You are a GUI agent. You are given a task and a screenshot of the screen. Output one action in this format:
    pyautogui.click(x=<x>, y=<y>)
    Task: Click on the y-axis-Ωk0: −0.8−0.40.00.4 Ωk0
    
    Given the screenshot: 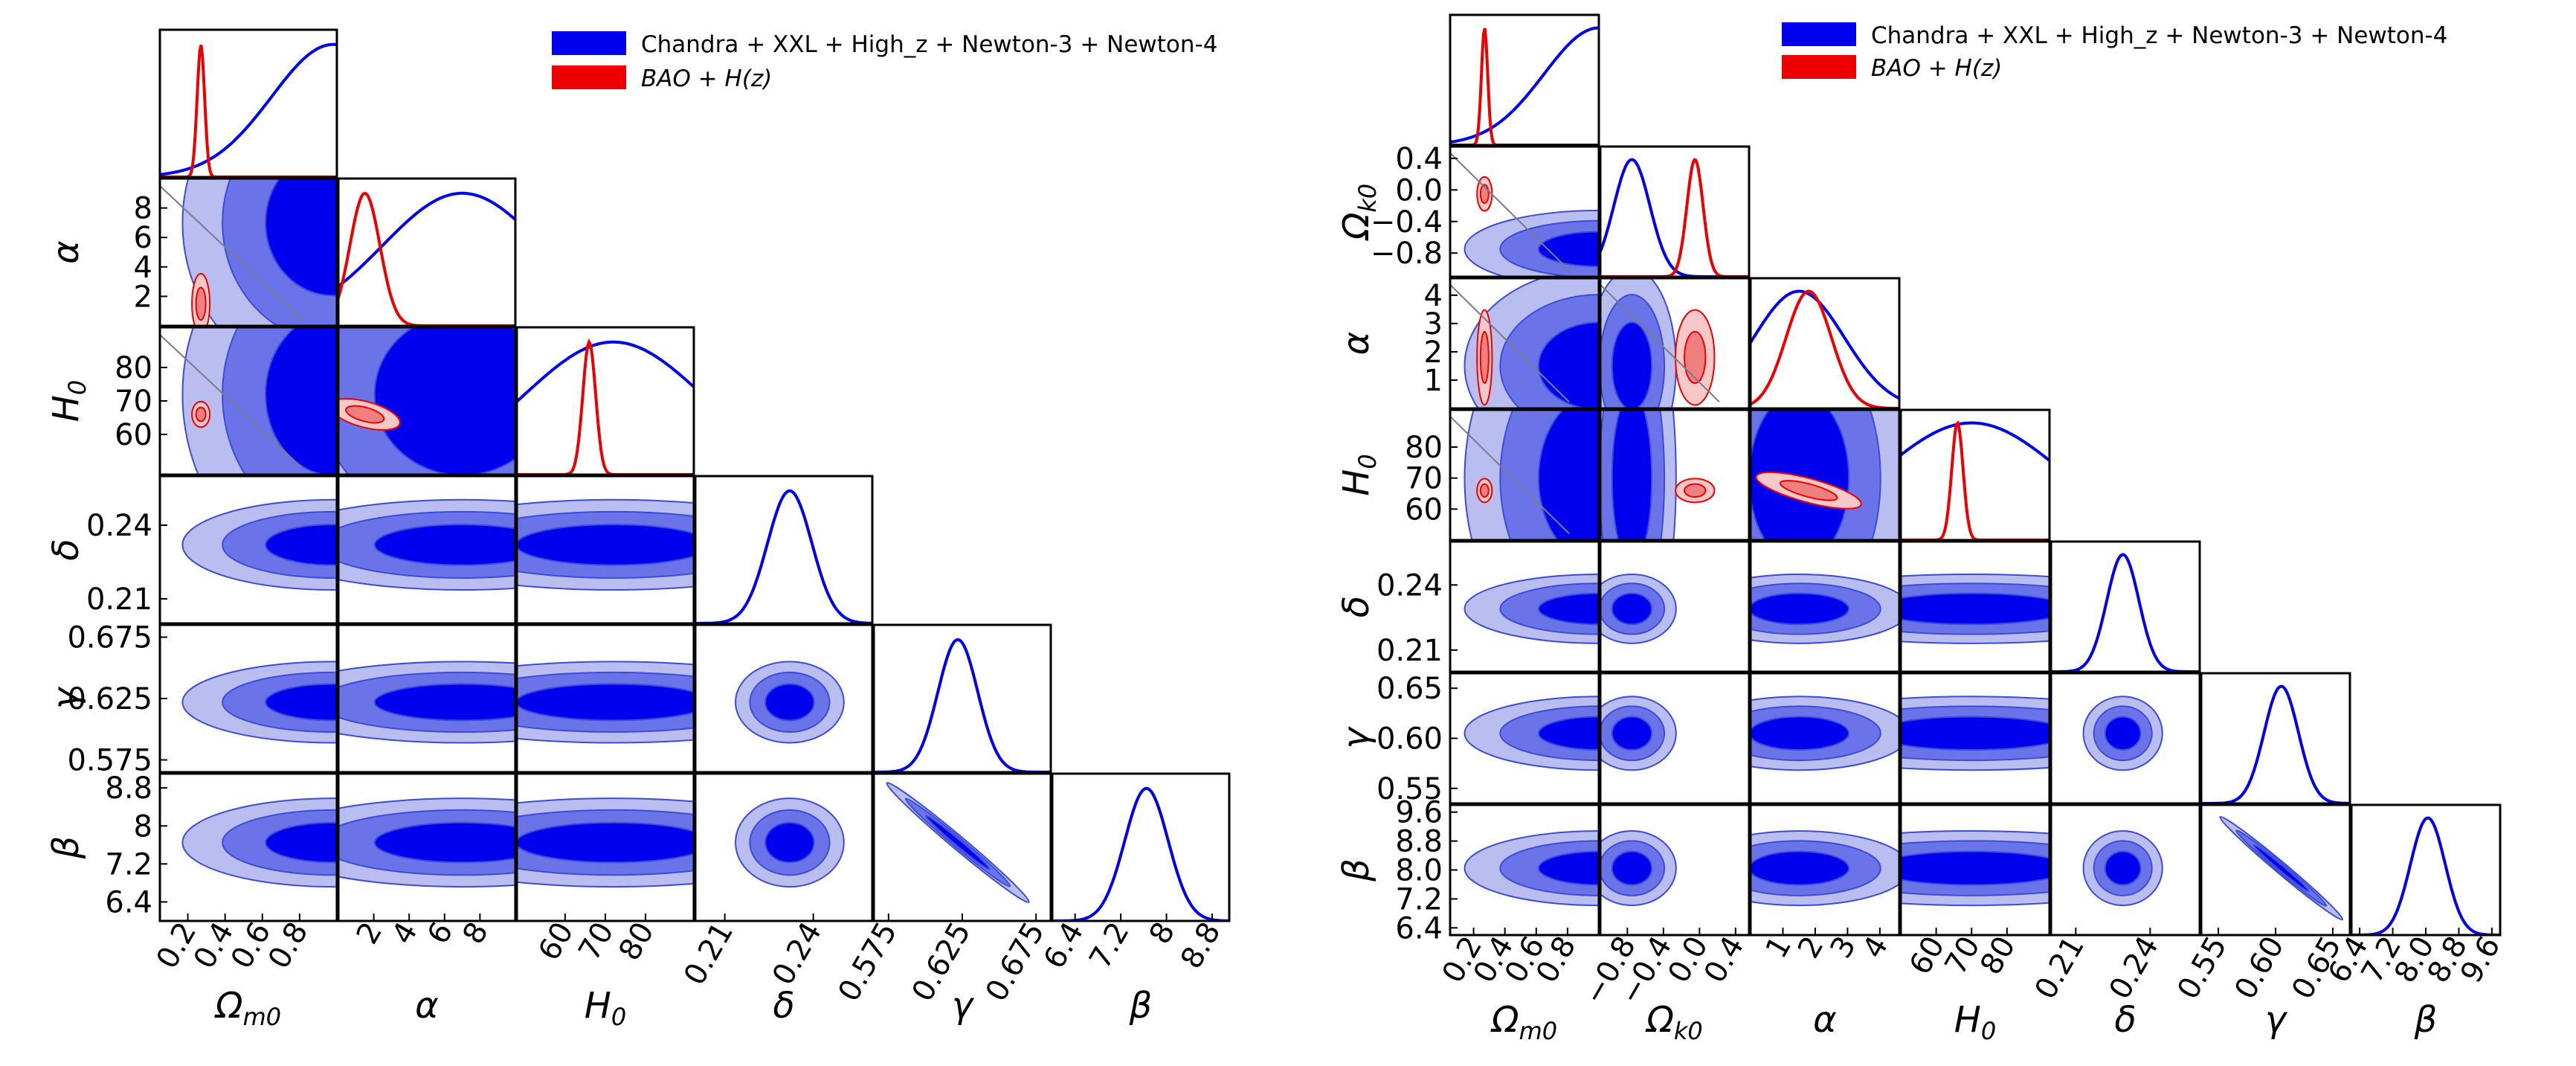 What is the action you would take?
    pyautogui.click(x=1397, y=206)
    